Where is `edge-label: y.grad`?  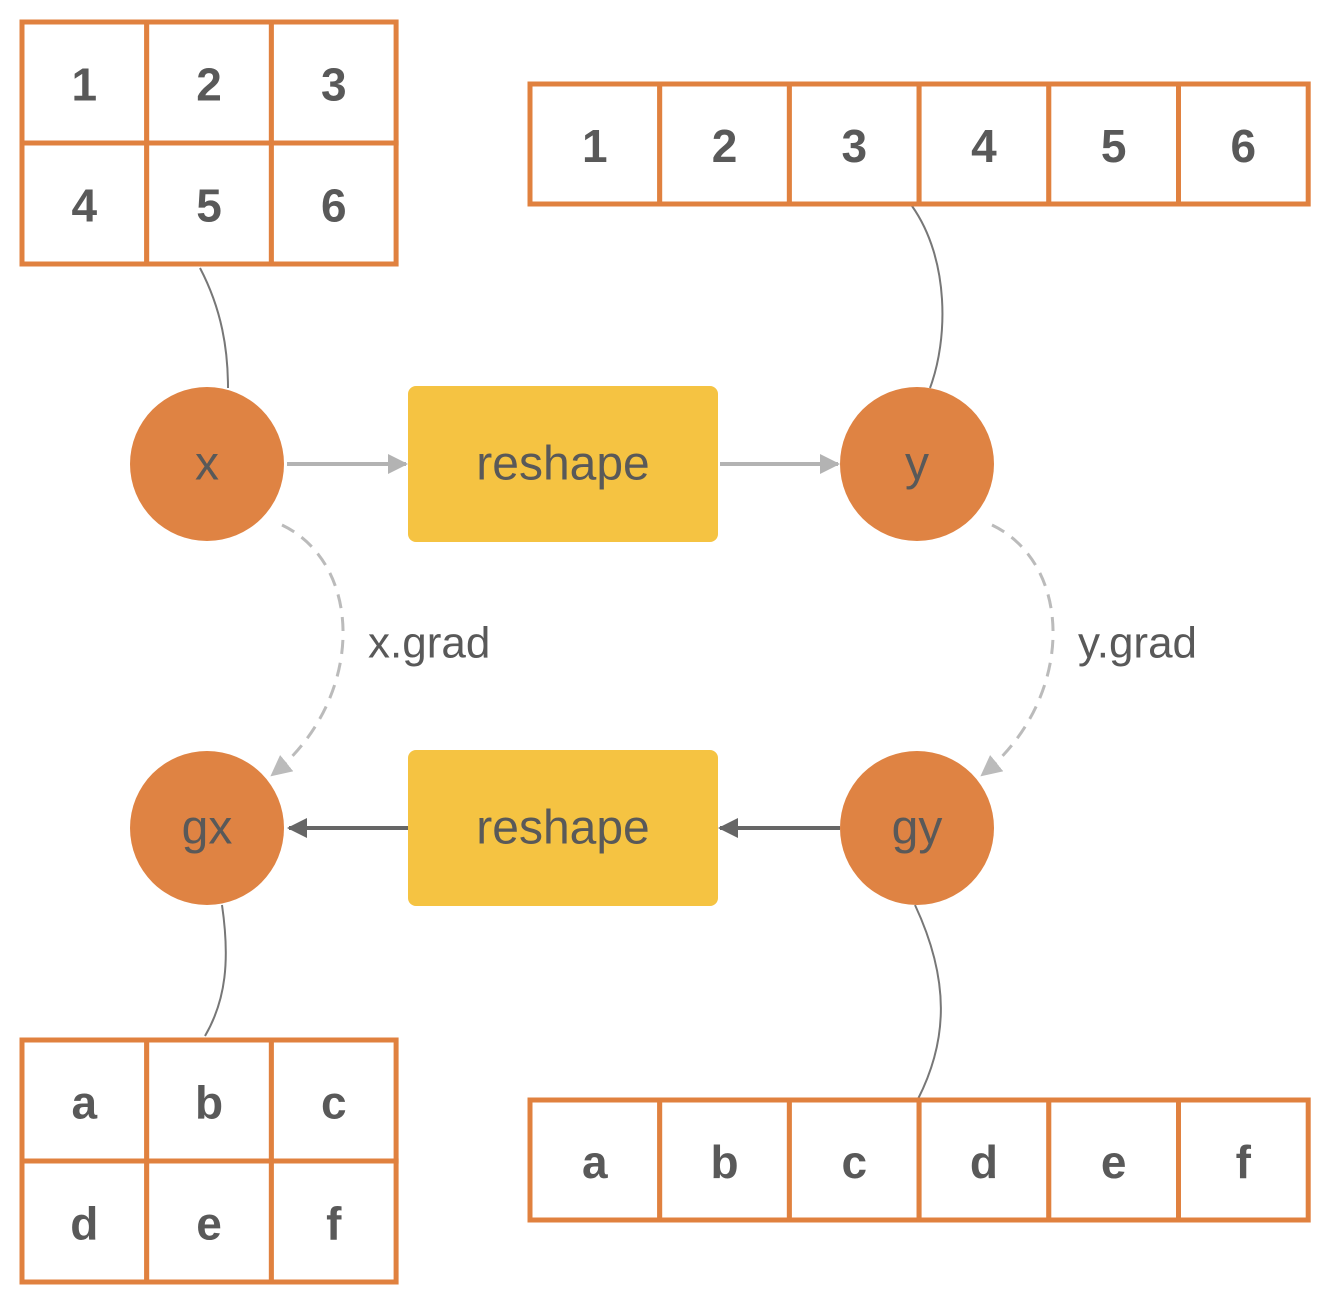
edge-label: y.grad is located at coordinates (1137, 643).